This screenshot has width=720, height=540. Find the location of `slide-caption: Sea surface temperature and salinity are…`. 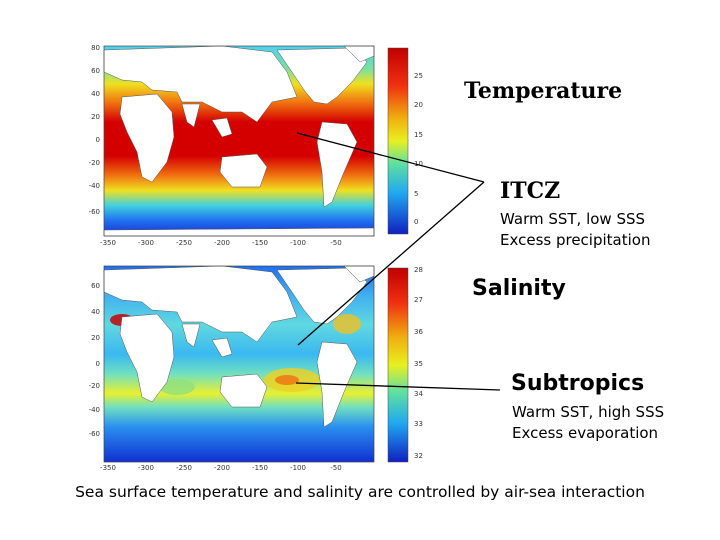

slide-caption: Sea surface temperature and salinity are… is located at coordinates (360, 492).